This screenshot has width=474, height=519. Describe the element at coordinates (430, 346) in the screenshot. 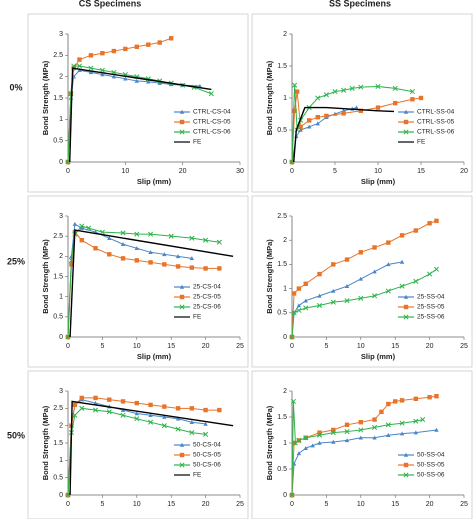

I see `x-tick-label: 20` at that location.